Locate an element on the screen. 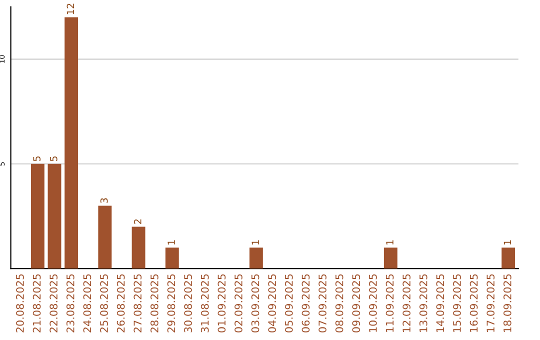 Image resolution: width=540 pixels, height=340 pixels. x-tick-label: 27.08.2025 is located at coordinates (138, 303).